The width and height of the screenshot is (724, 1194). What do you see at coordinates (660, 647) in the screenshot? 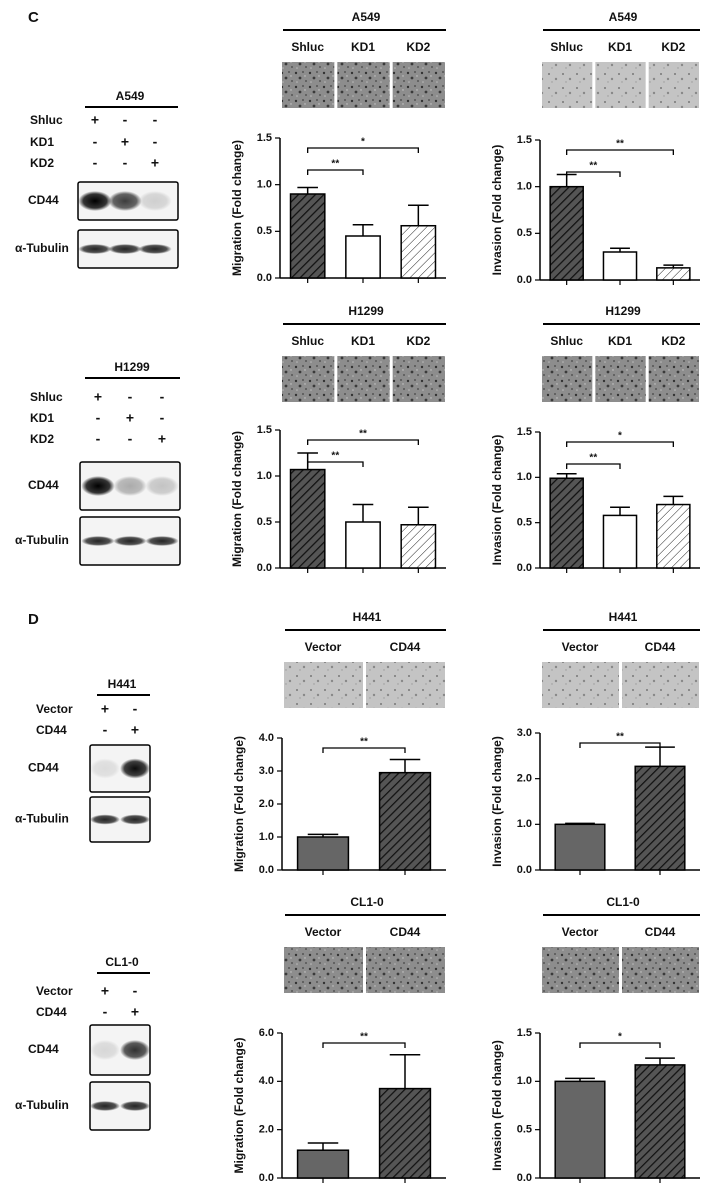
I see `category-label: CD44` at bounding box center [660, 647].